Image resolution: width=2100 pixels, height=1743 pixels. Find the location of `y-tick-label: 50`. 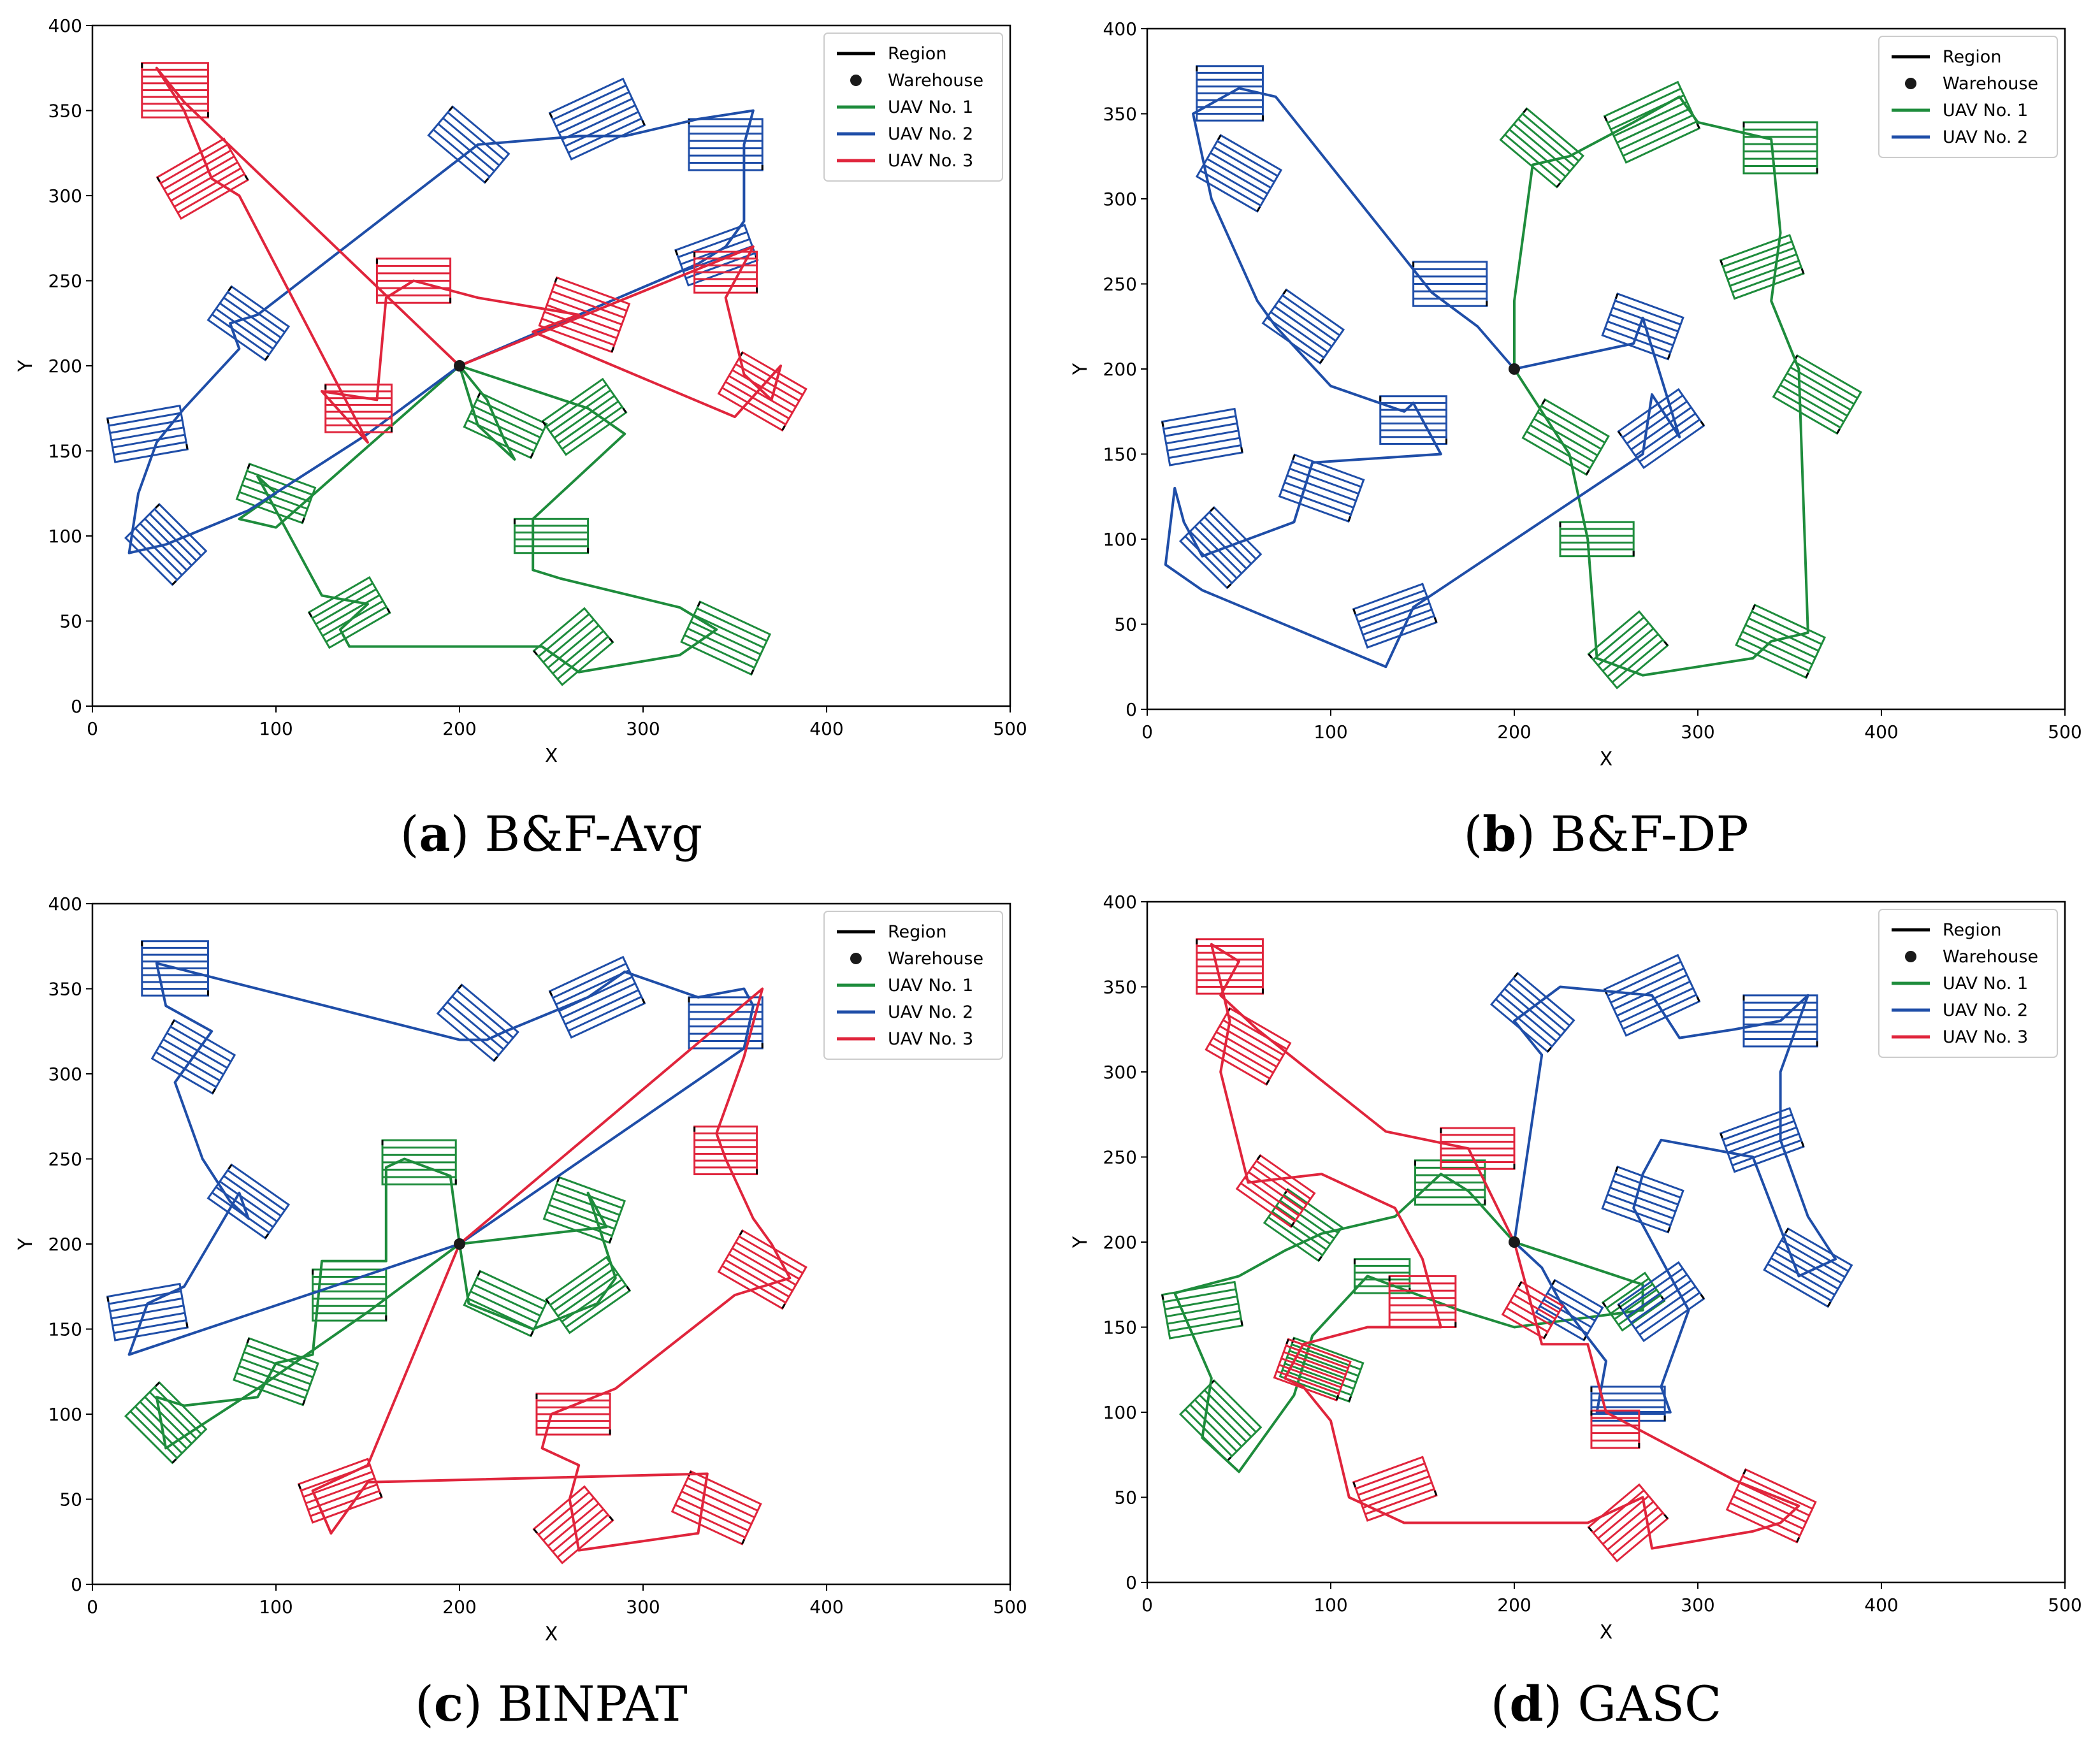

y-tick-label: 50 is located at coordinates (70, 1499).